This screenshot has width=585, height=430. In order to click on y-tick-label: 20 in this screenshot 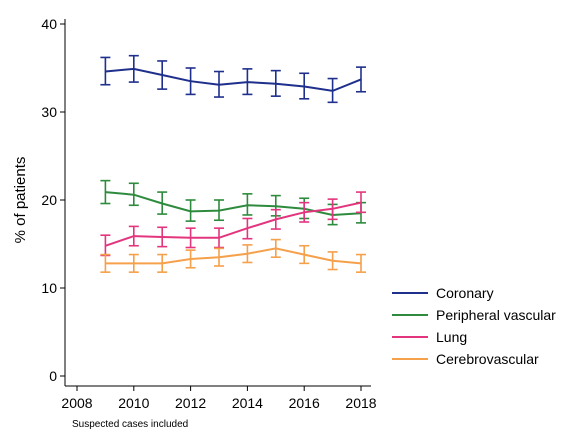, I will do `click(49, 200)`.